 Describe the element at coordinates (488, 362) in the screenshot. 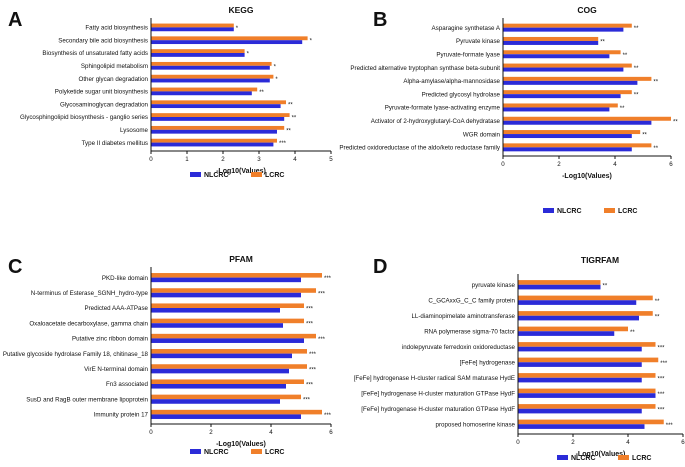

I see `category-label: [FeFe] hydrogenase` at that location.